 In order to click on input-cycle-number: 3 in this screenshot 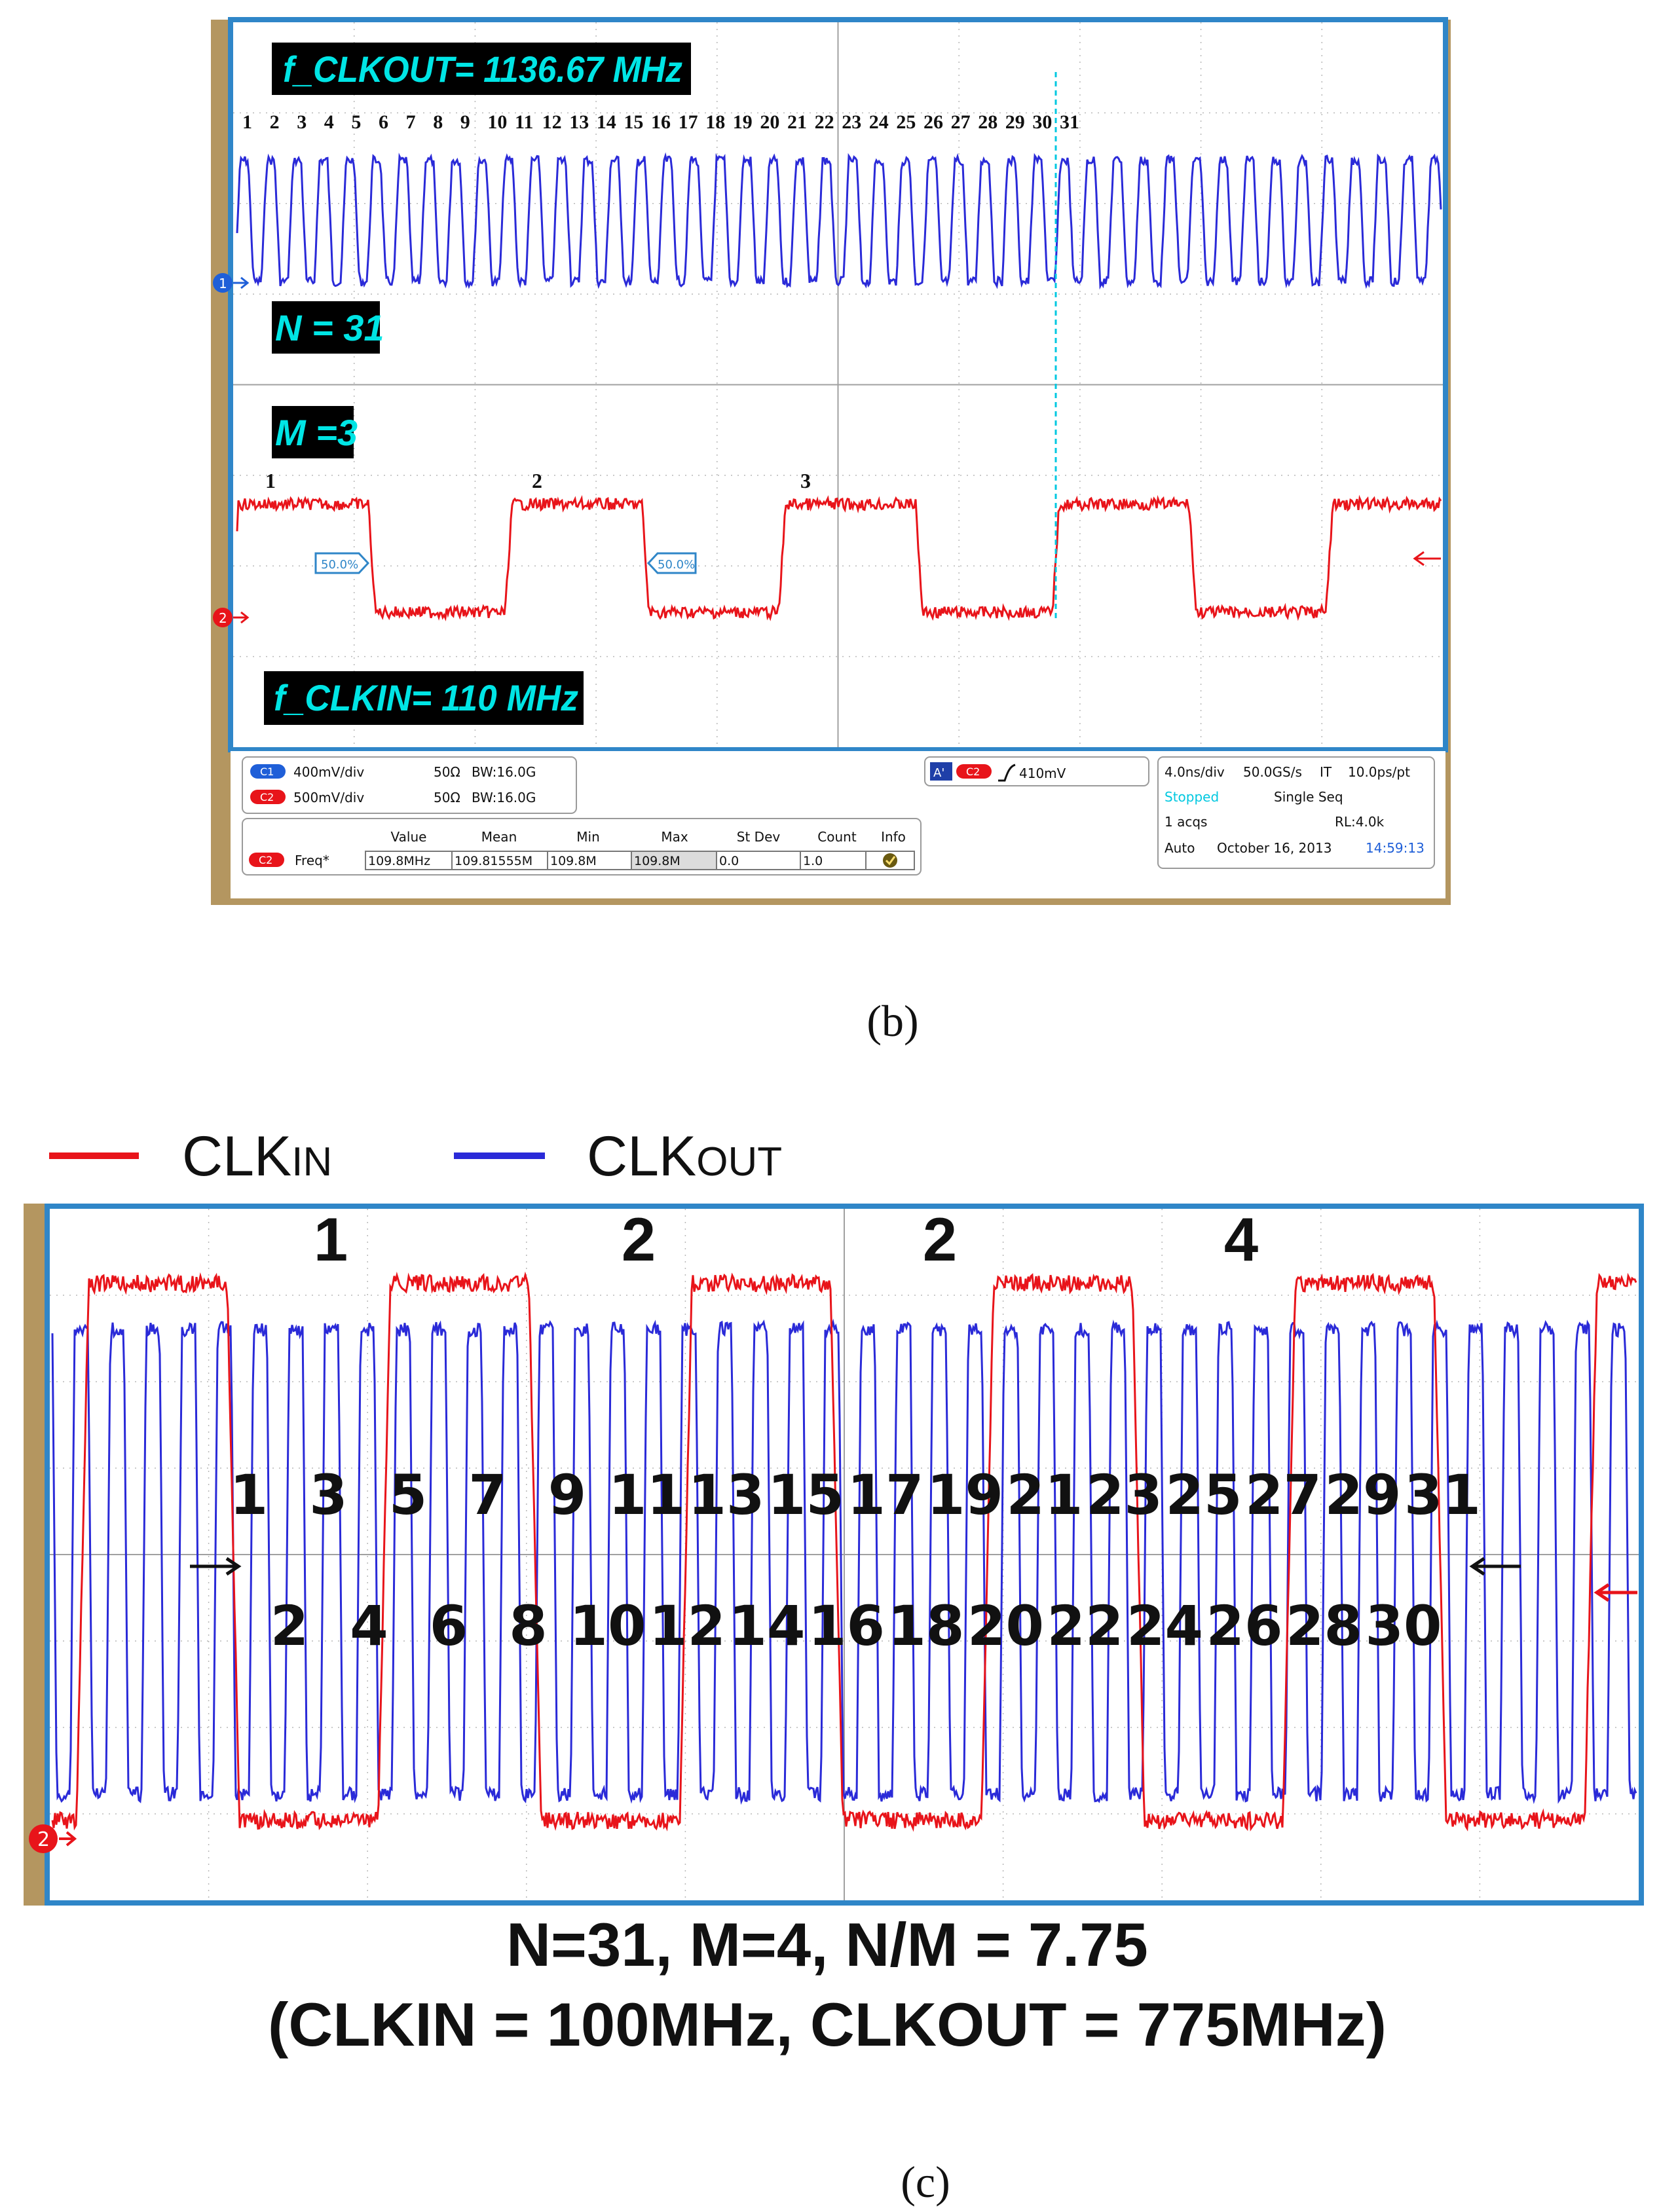, I will do `click(805, 480)`.